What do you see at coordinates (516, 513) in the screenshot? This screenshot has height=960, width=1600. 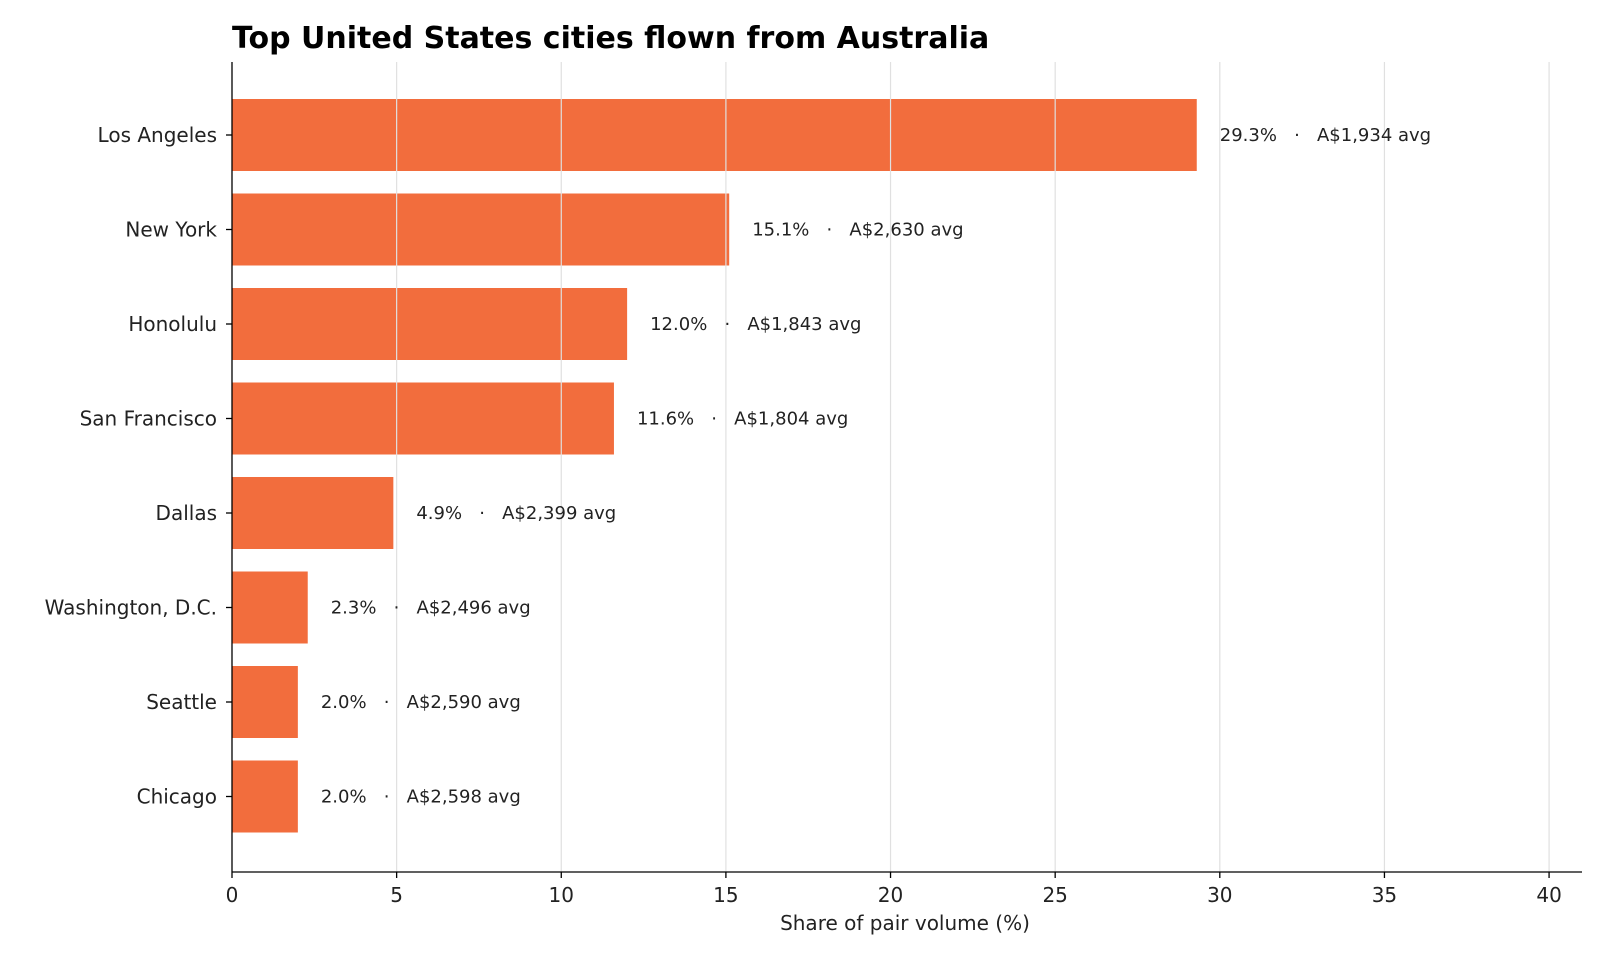 I see `data-label-4: 4.9% · A$2,399 avg` at bounding box center [516, 513].